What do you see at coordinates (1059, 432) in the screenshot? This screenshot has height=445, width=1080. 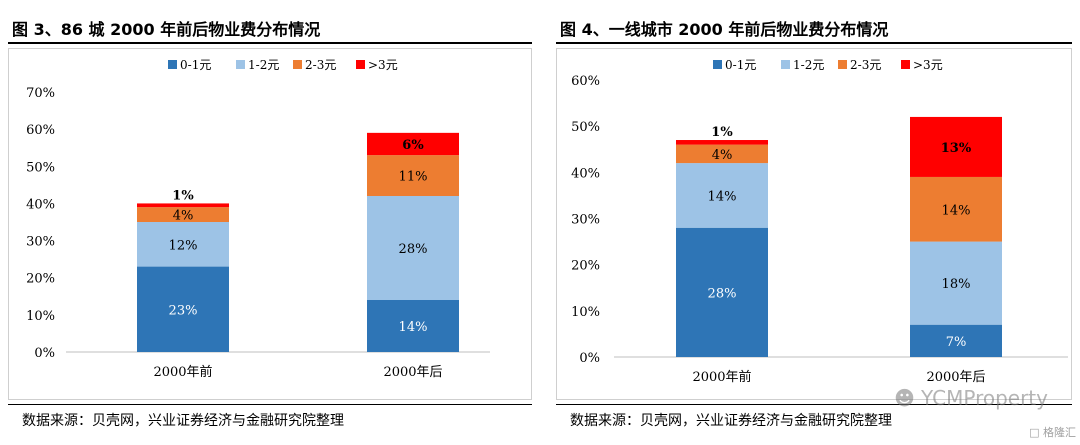 I see `corner-logo-text: 格隆汇` at bounding box center [1059, 432].